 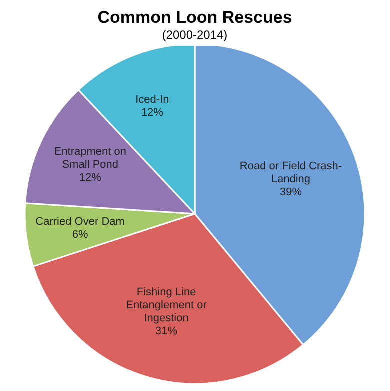 What do you see at coordinates (80, 222) in the screenshot?
I see `slice-label: Carried Over Dam` at bounding box center [80, 222].